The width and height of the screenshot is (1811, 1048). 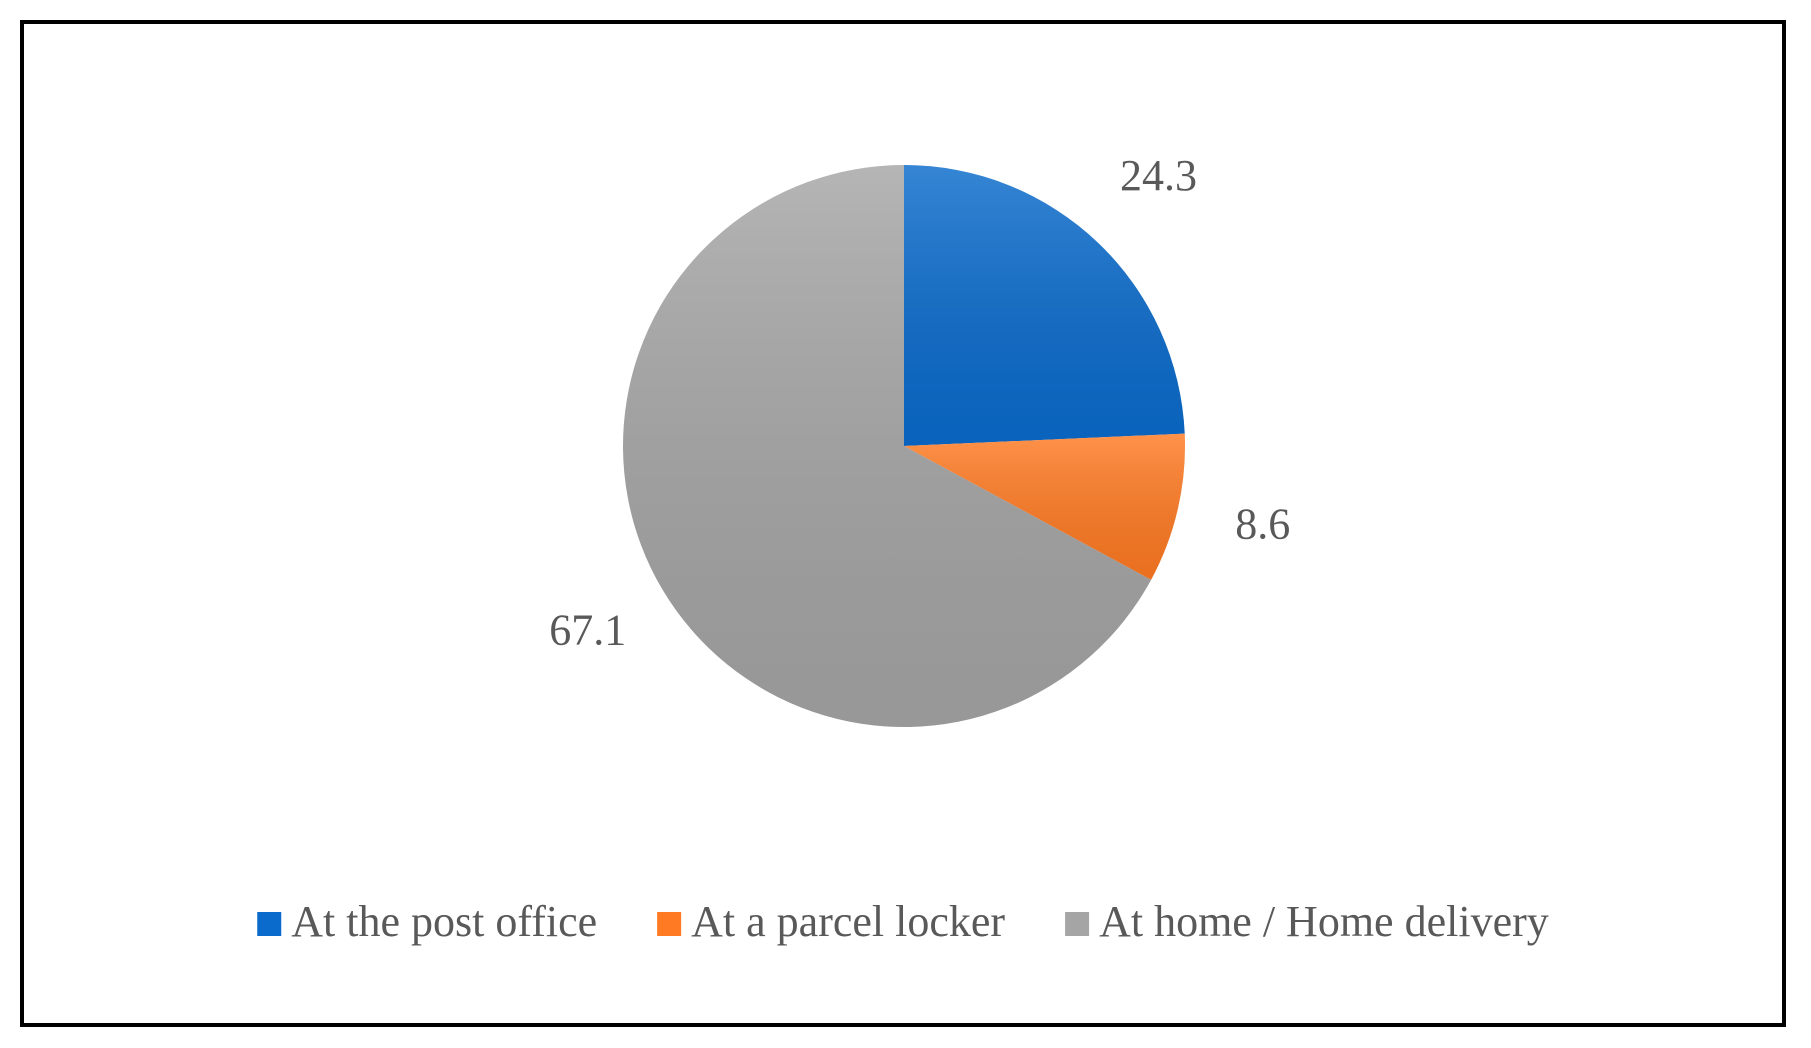 What do you see at coordinates (587, 629) in the screenshot?
I see `data-label: 67.1` at bounding box center [587, 629].